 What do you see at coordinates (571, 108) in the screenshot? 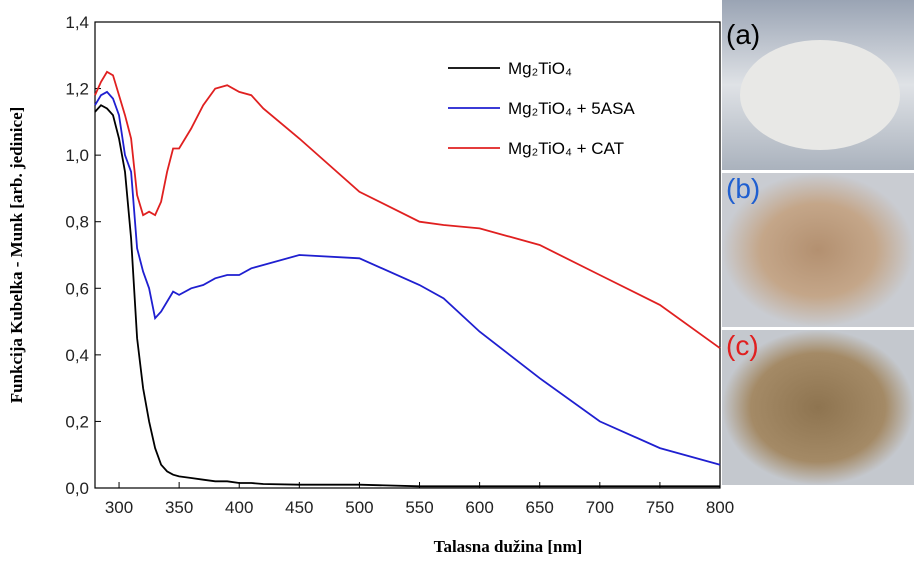
I see `legend-label: Mg₂TiO₄ + 5ASA` at bounding box center [571, 108].